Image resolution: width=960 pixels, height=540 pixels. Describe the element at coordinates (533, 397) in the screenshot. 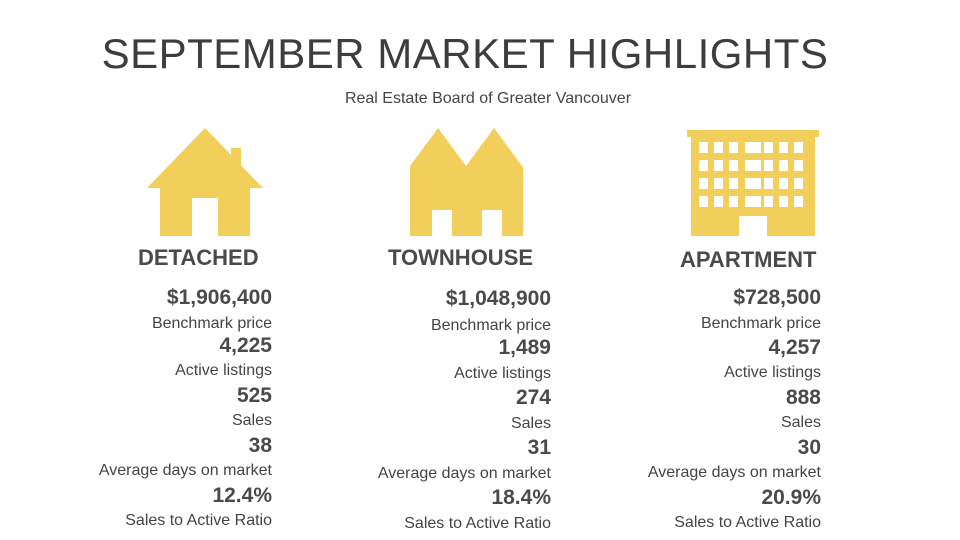

I see `stat-value: 274` at that location.